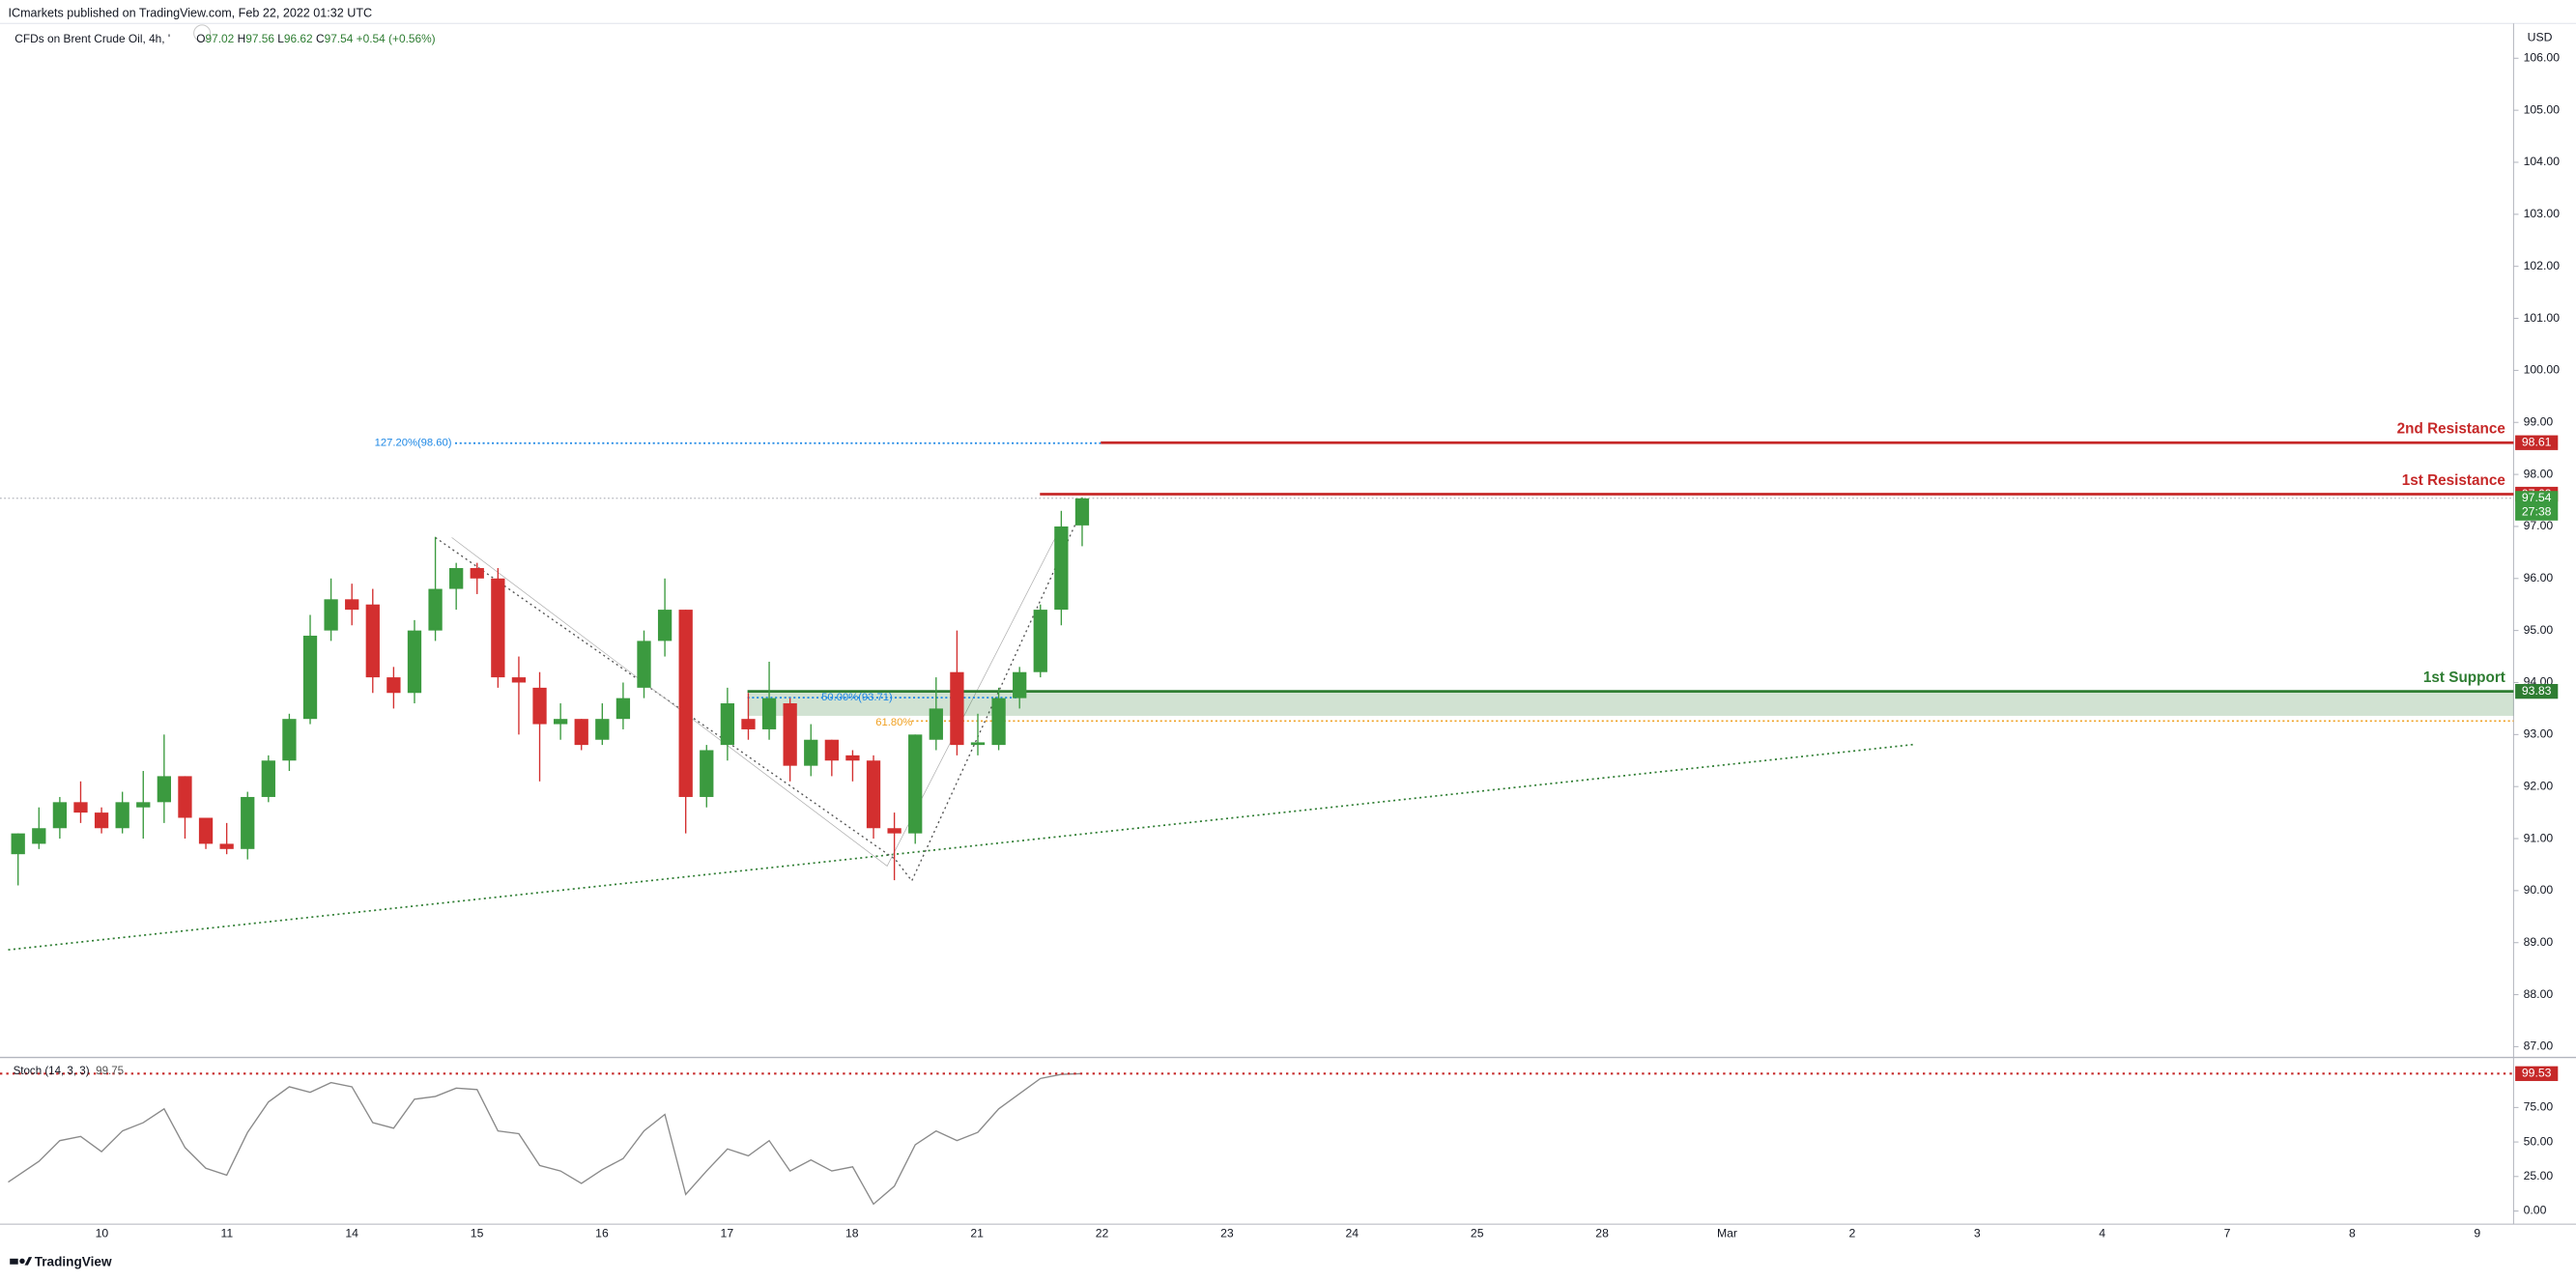  Describe the element at coordinates (2539, 786) in the screenshot. I see `y-tick-label: 92.00` at that location.